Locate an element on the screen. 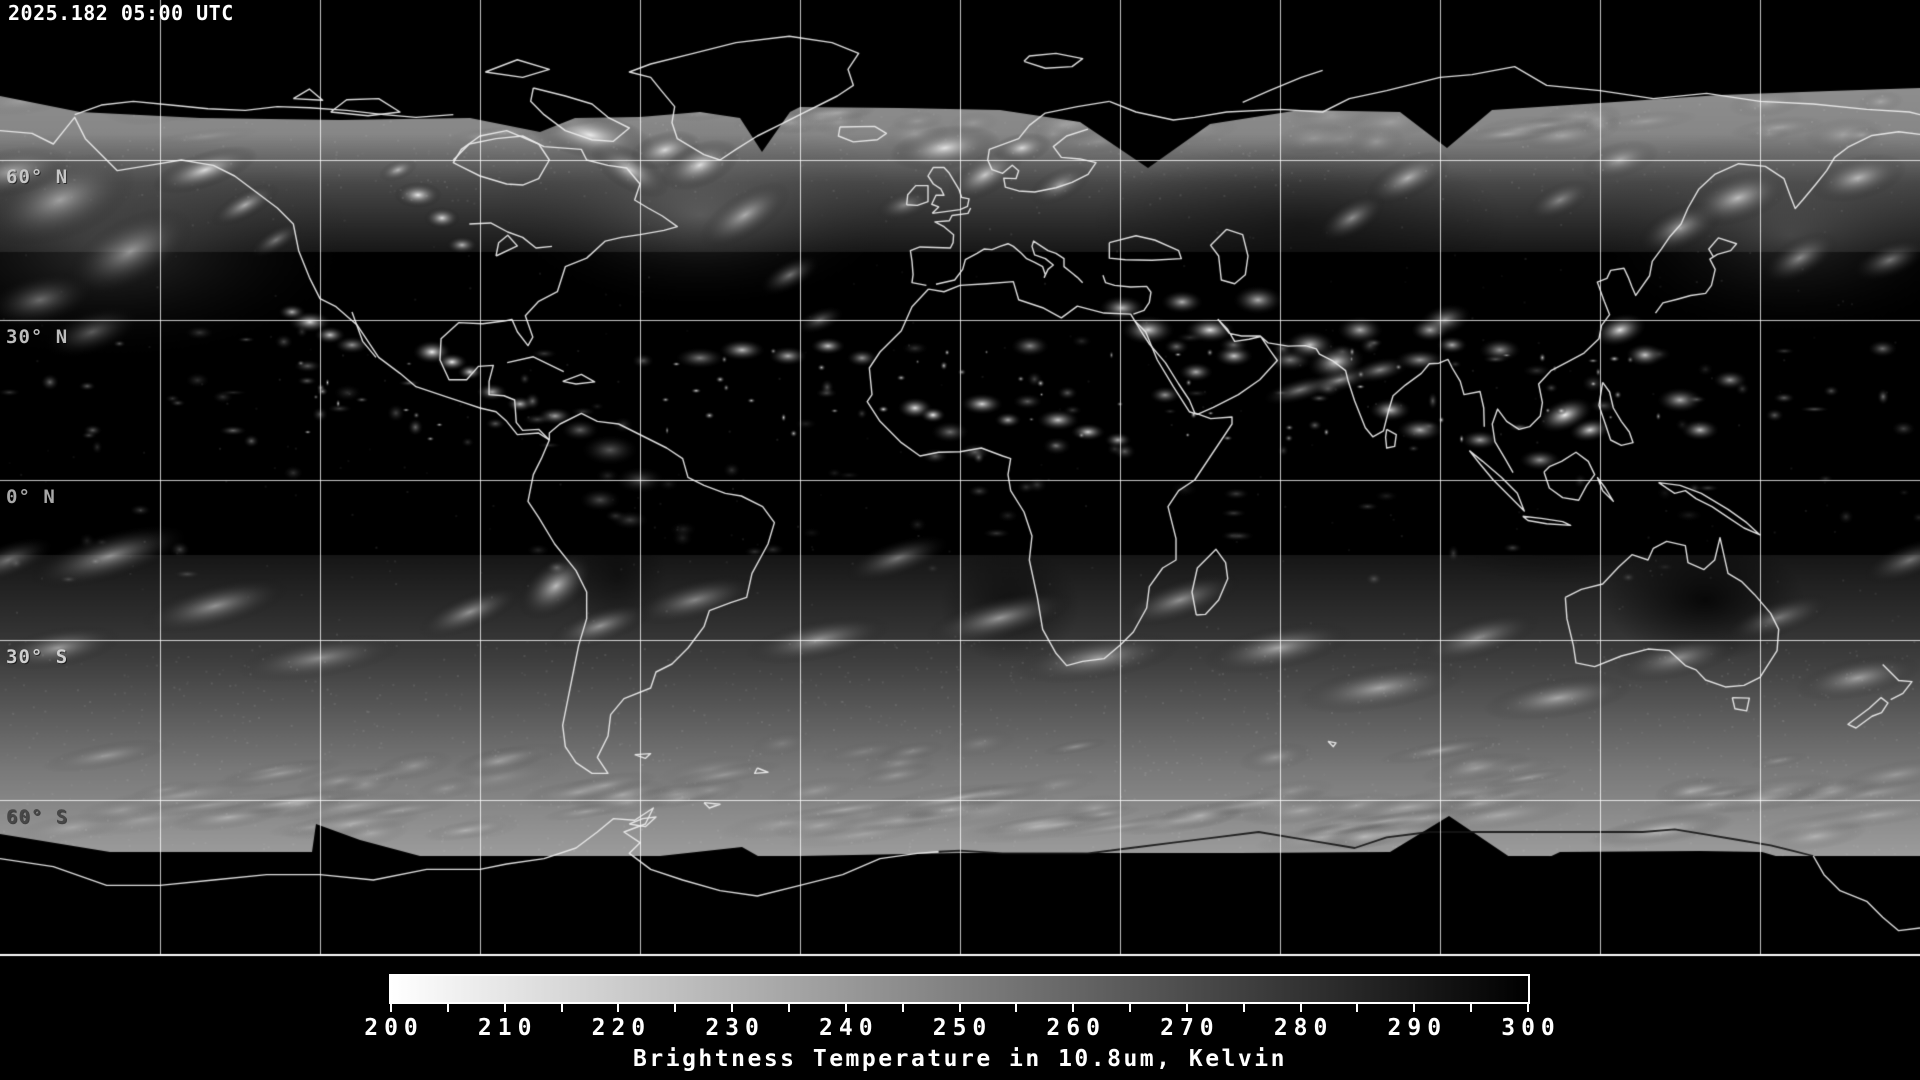 The width and height of the screenshot is (1920, 1080). colorbar-tick-label: 280 is located at coordinates (1303, 1028).